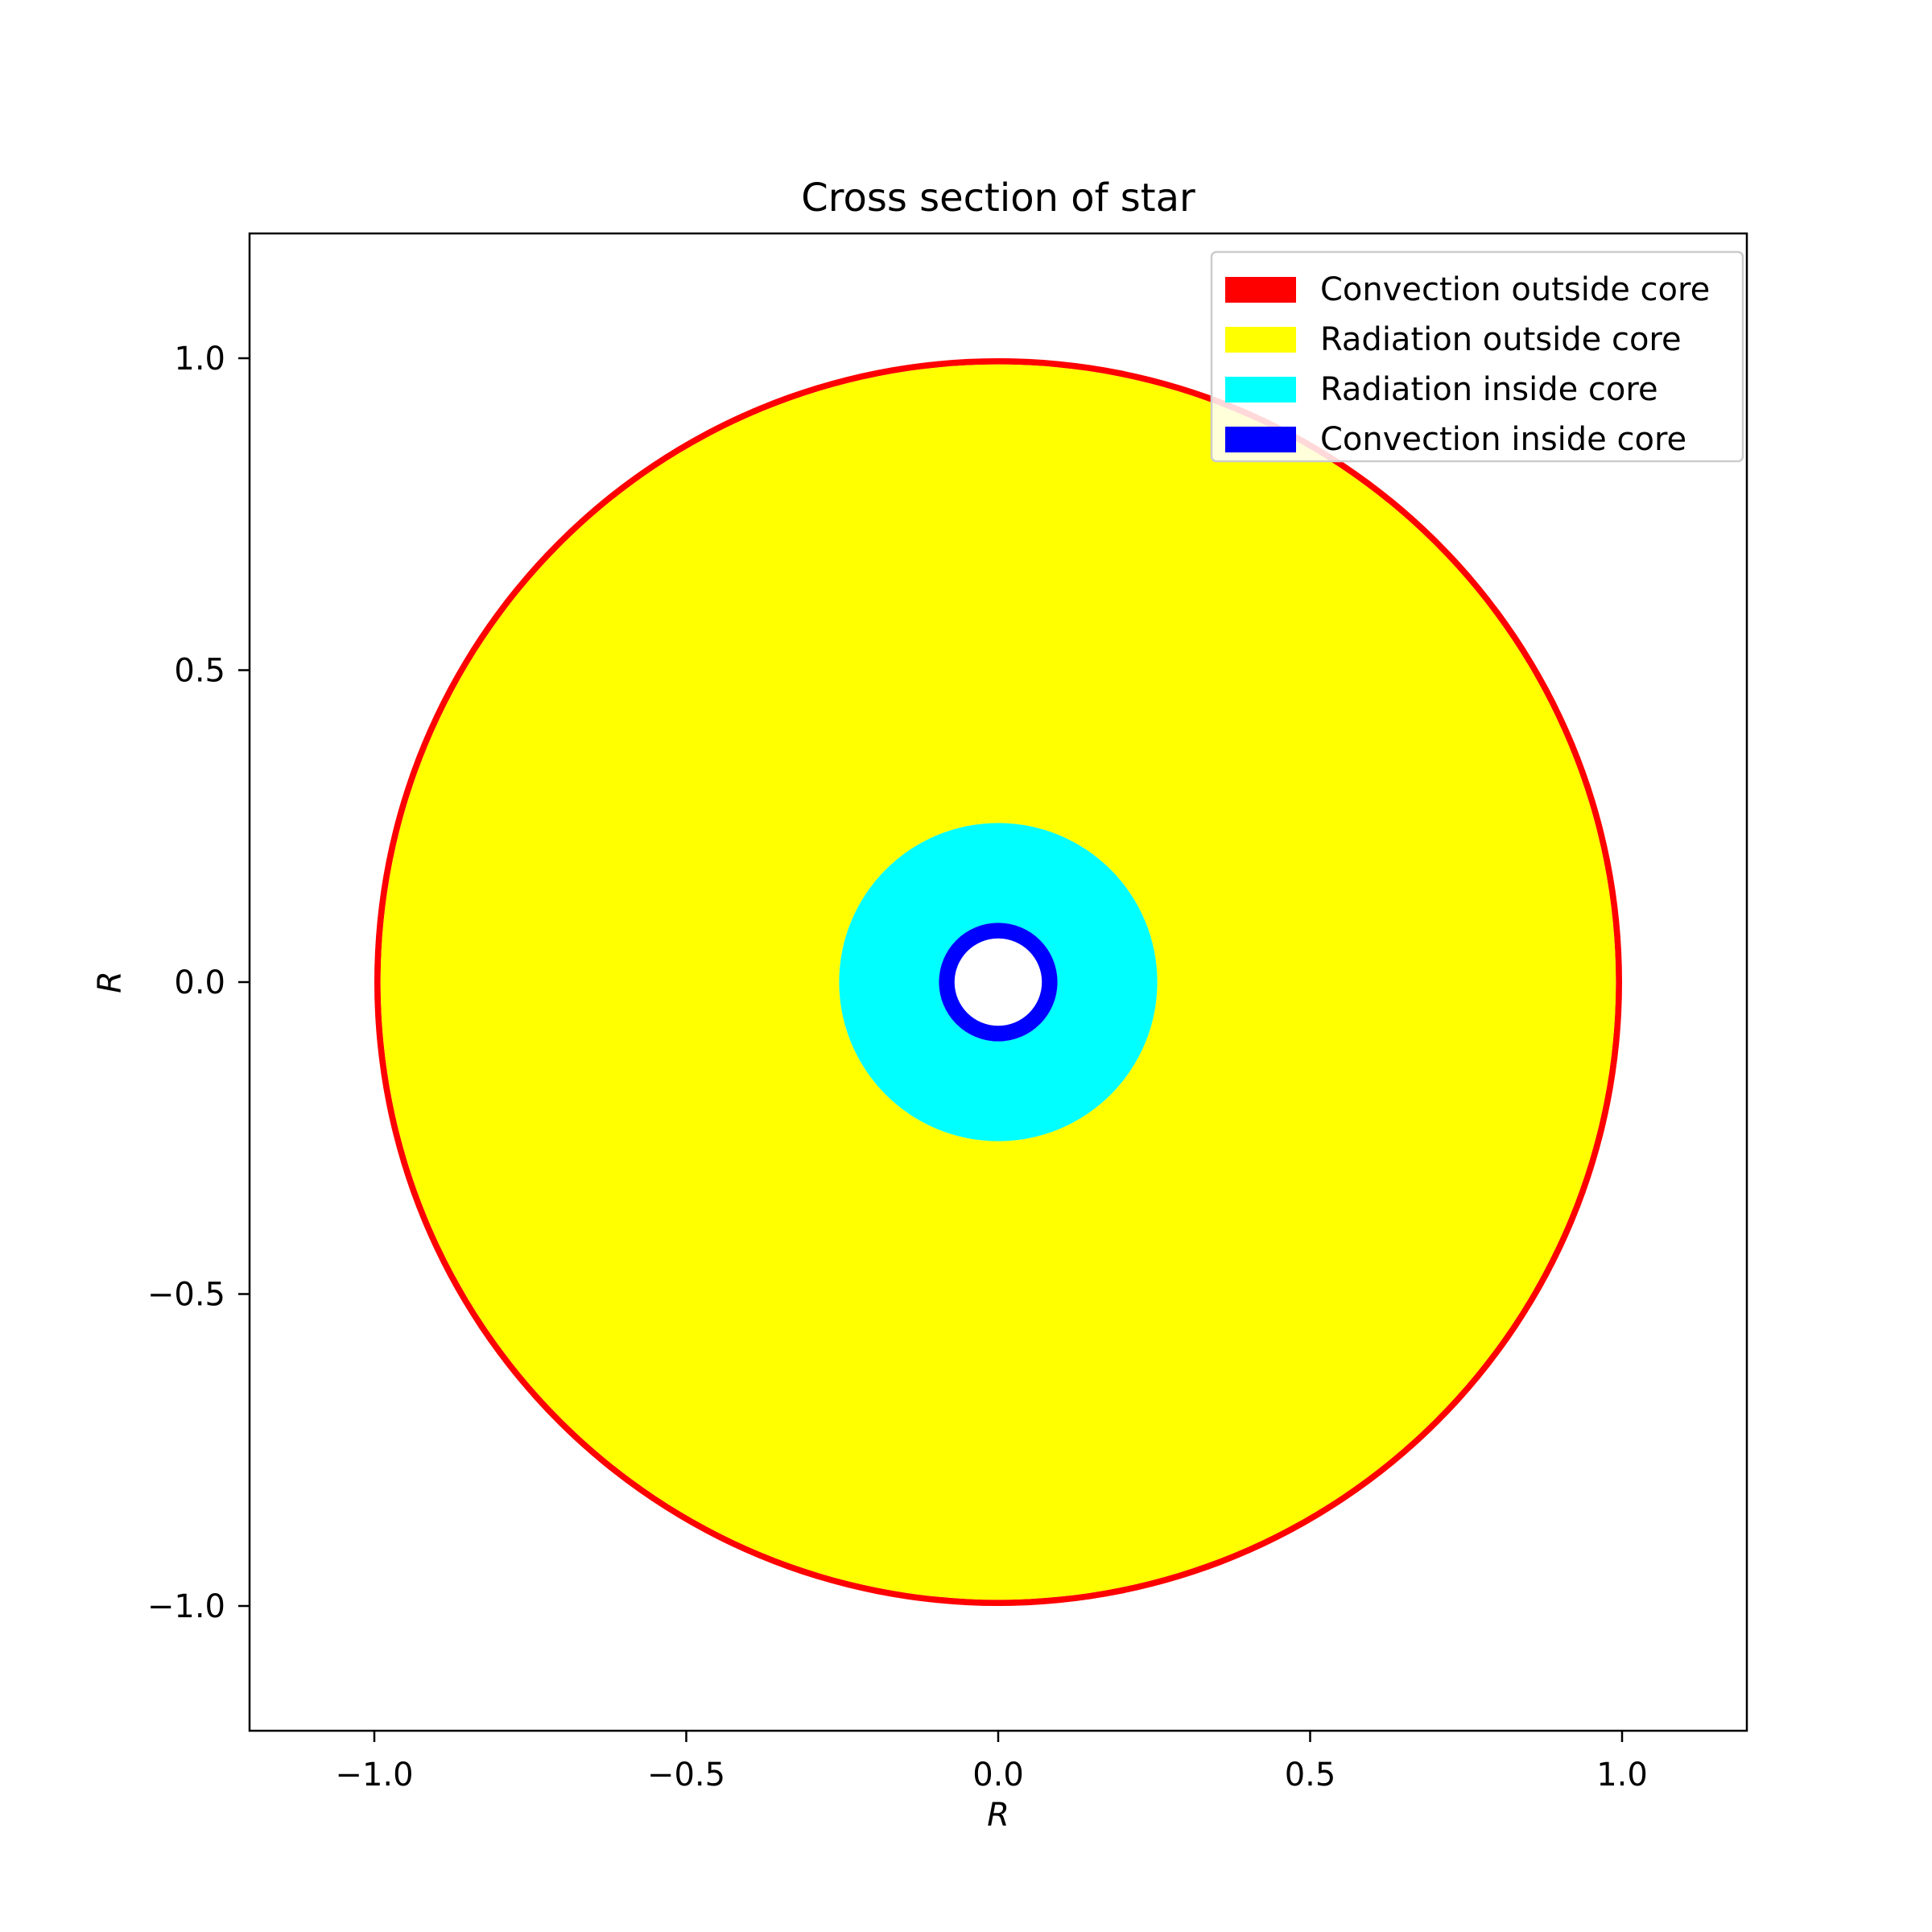 This screenshot has width=1932, height=1932. What do you see at coordinates (1501, 339) in the screenshot?
I see `legend-label-radiation-outside-core: Radiation outside core` at bounding box center [1501, 339].